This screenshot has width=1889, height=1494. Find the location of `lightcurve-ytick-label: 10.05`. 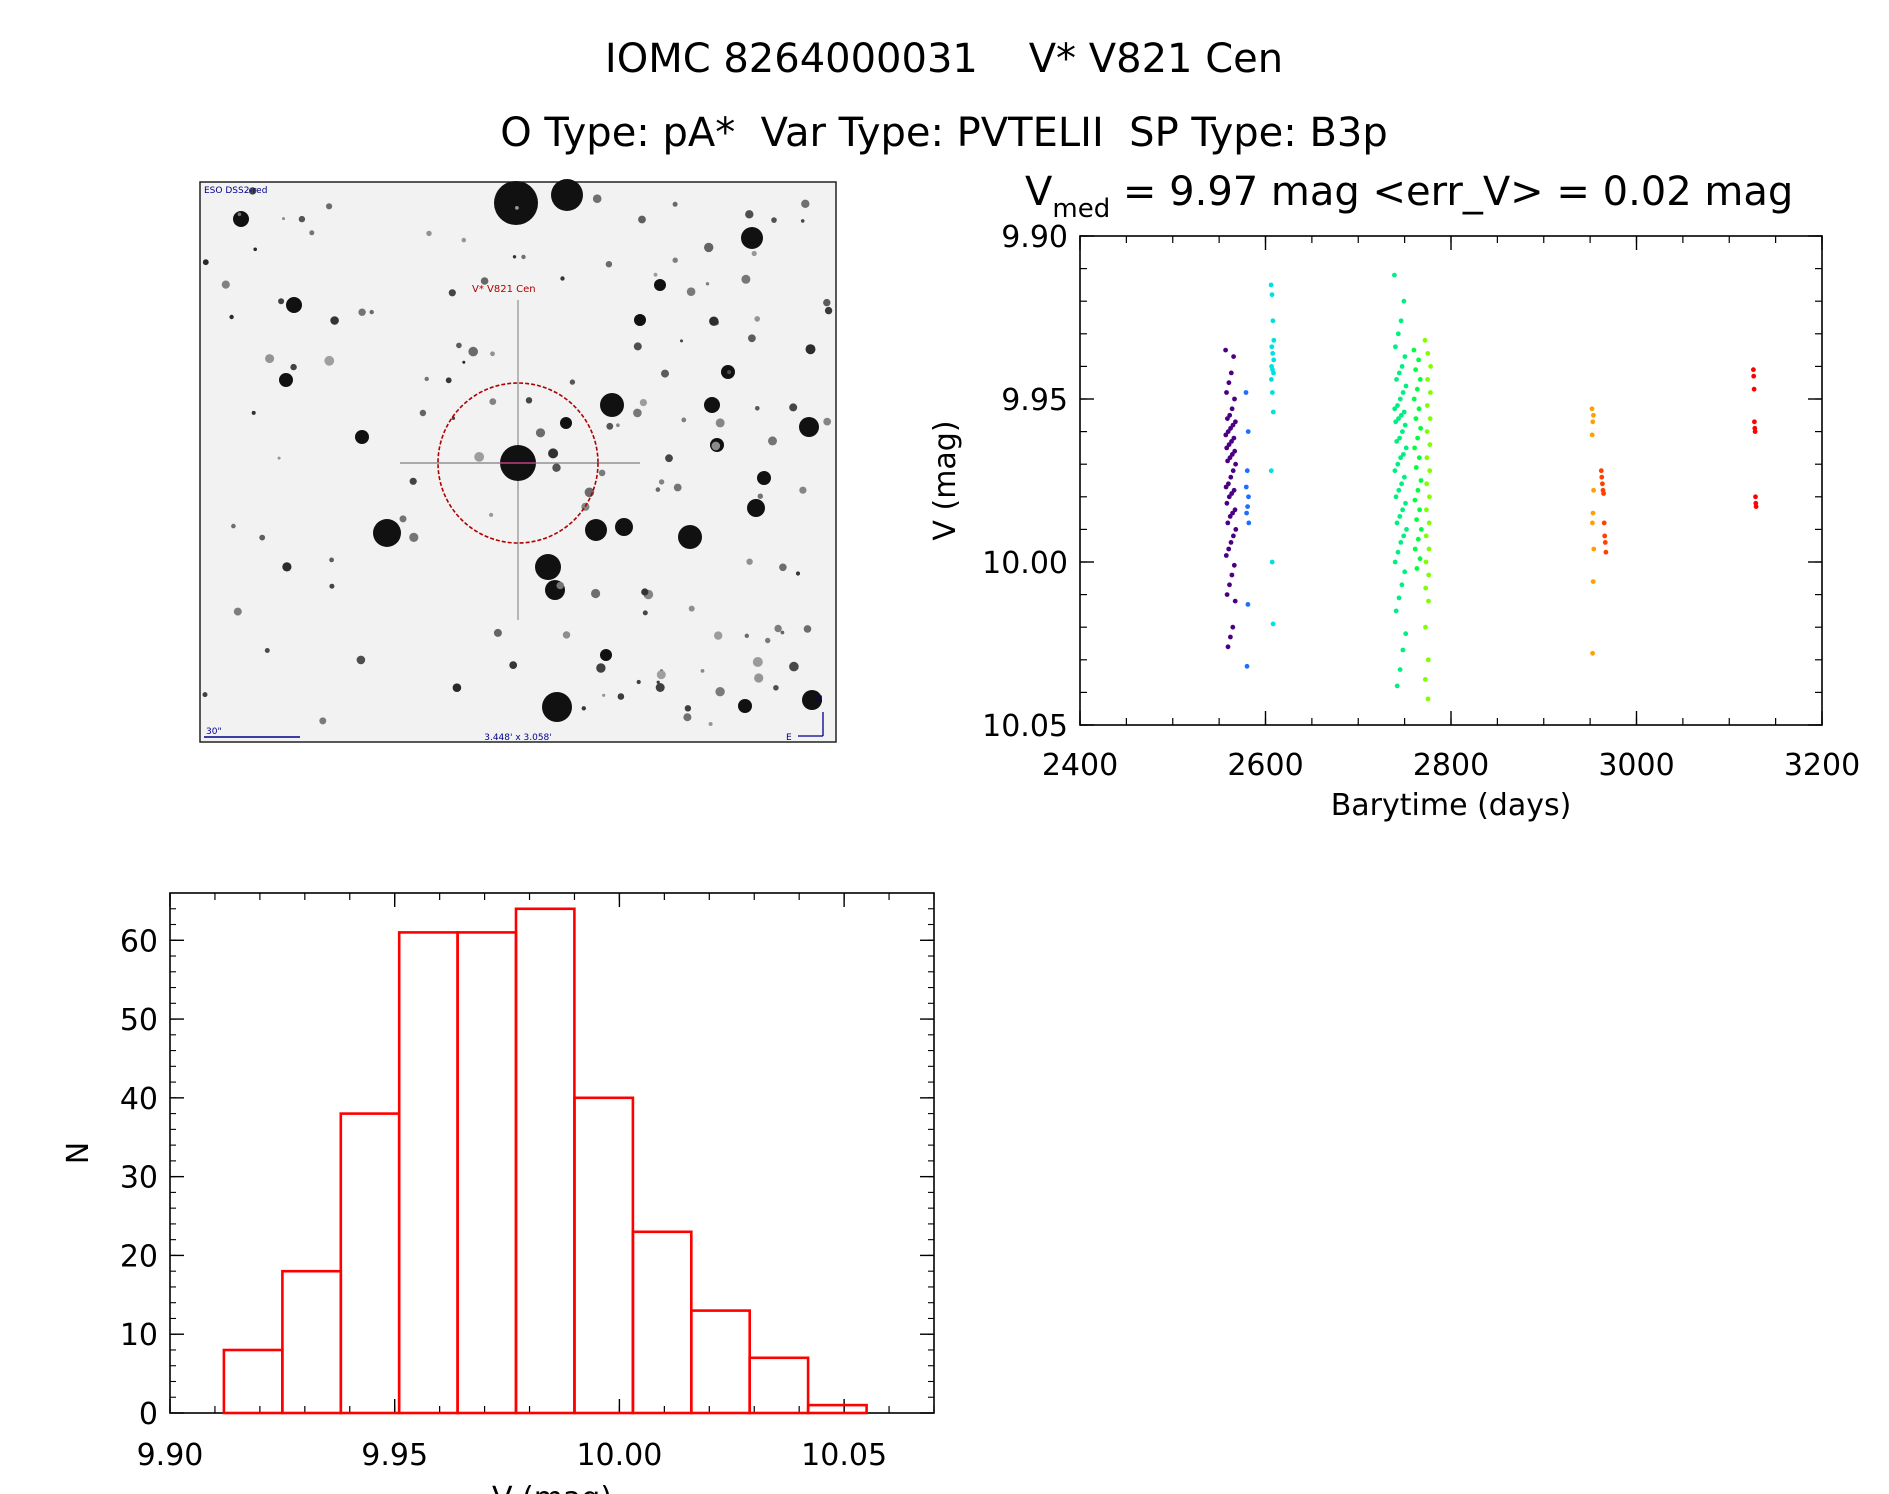

lightcurve-ytick-label: 10.05 is located at coordinates (1025, 726).